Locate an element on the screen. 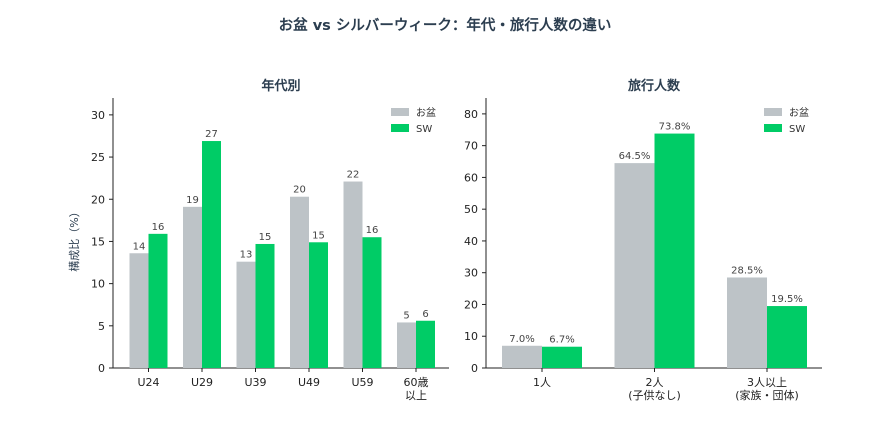 Image resolution: width=890 pixels, height=430 pixels. chart1-y-tick-label: 10 is located at coordinates (98, 284).